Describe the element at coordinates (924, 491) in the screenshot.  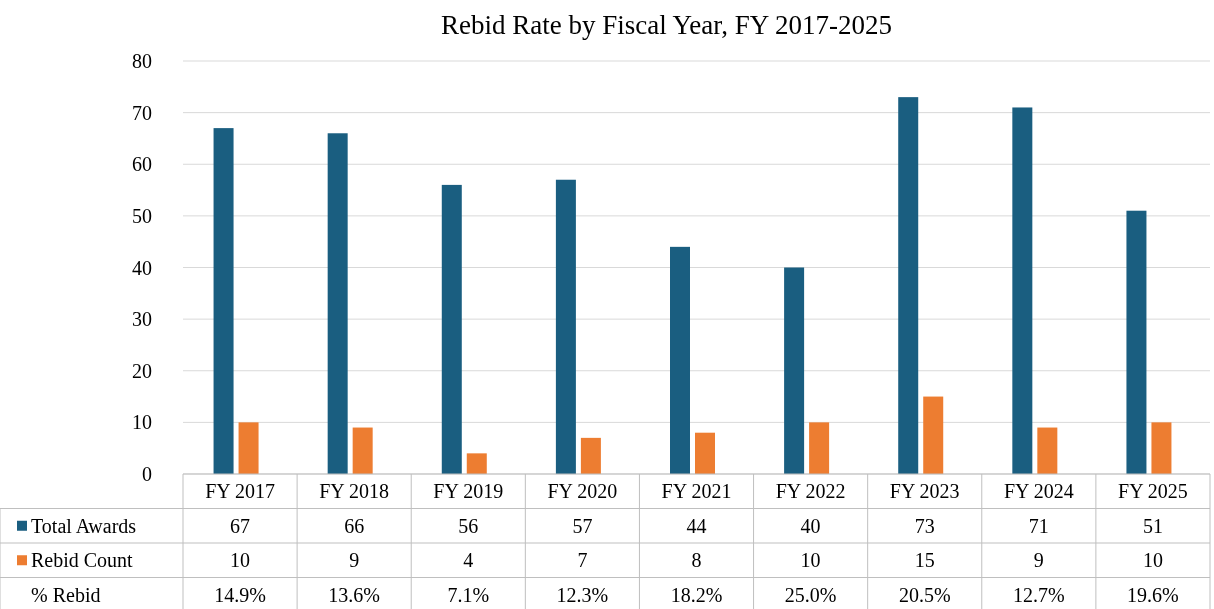
I see `x-tick-label: FY 2023` at that location.